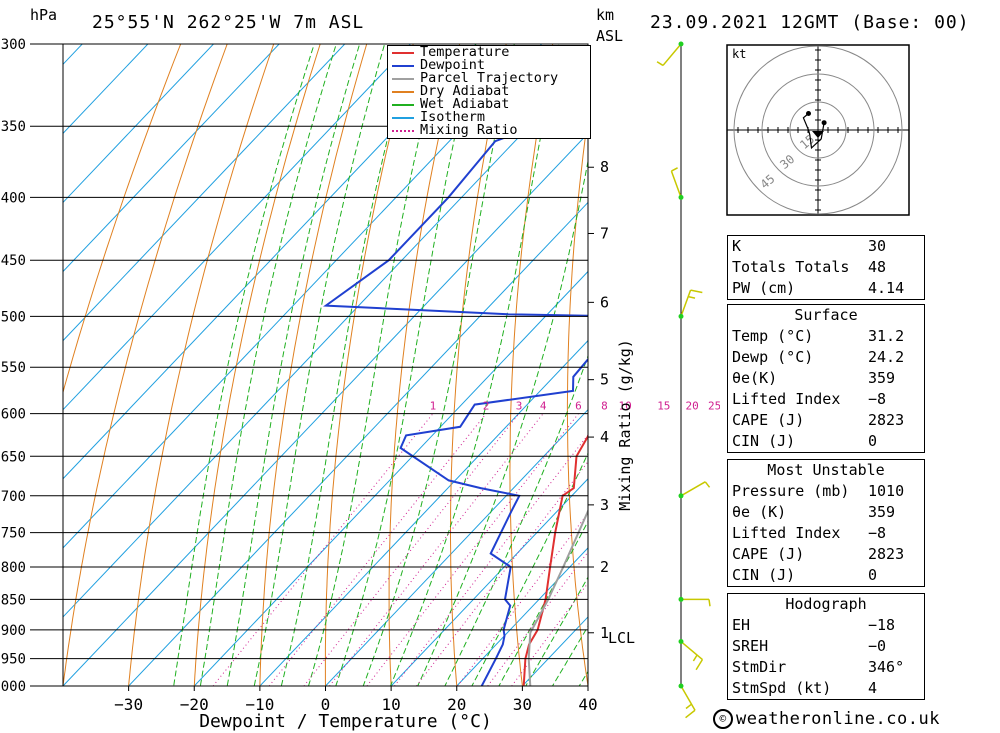  Describe the element at coordinates (522, 704) in the screenshot. I see `temp-tick-label: 30` at that location.